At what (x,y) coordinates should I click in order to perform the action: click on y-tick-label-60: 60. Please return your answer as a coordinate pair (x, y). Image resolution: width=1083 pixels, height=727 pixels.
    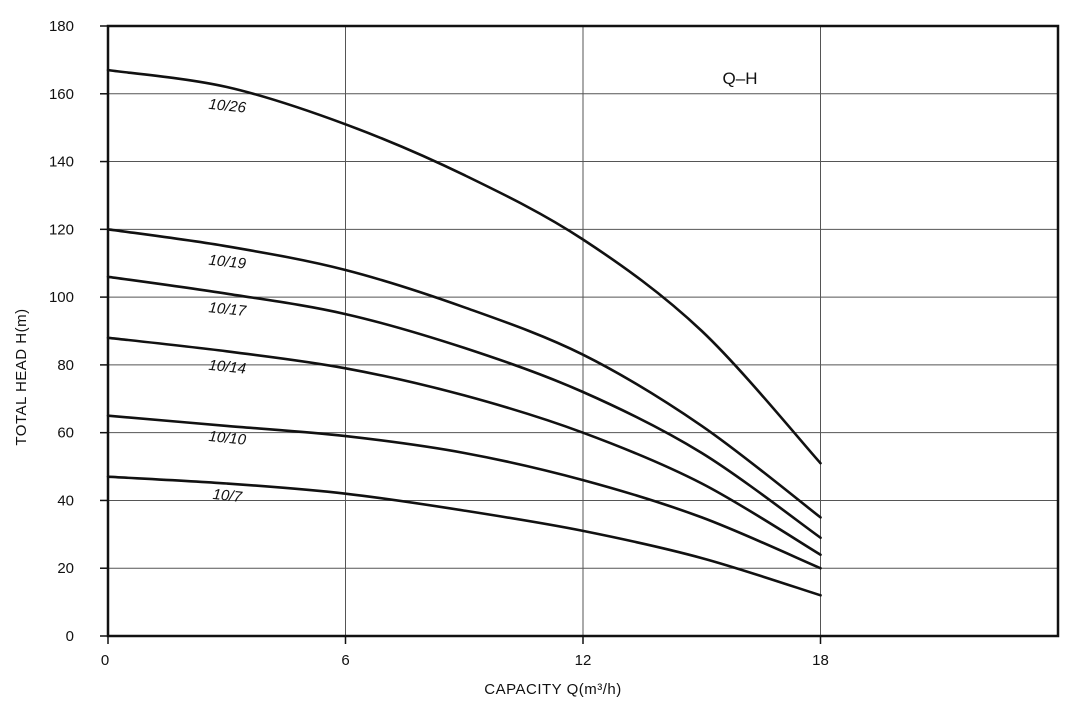
    Looking at the image, I should click on (65, 433).